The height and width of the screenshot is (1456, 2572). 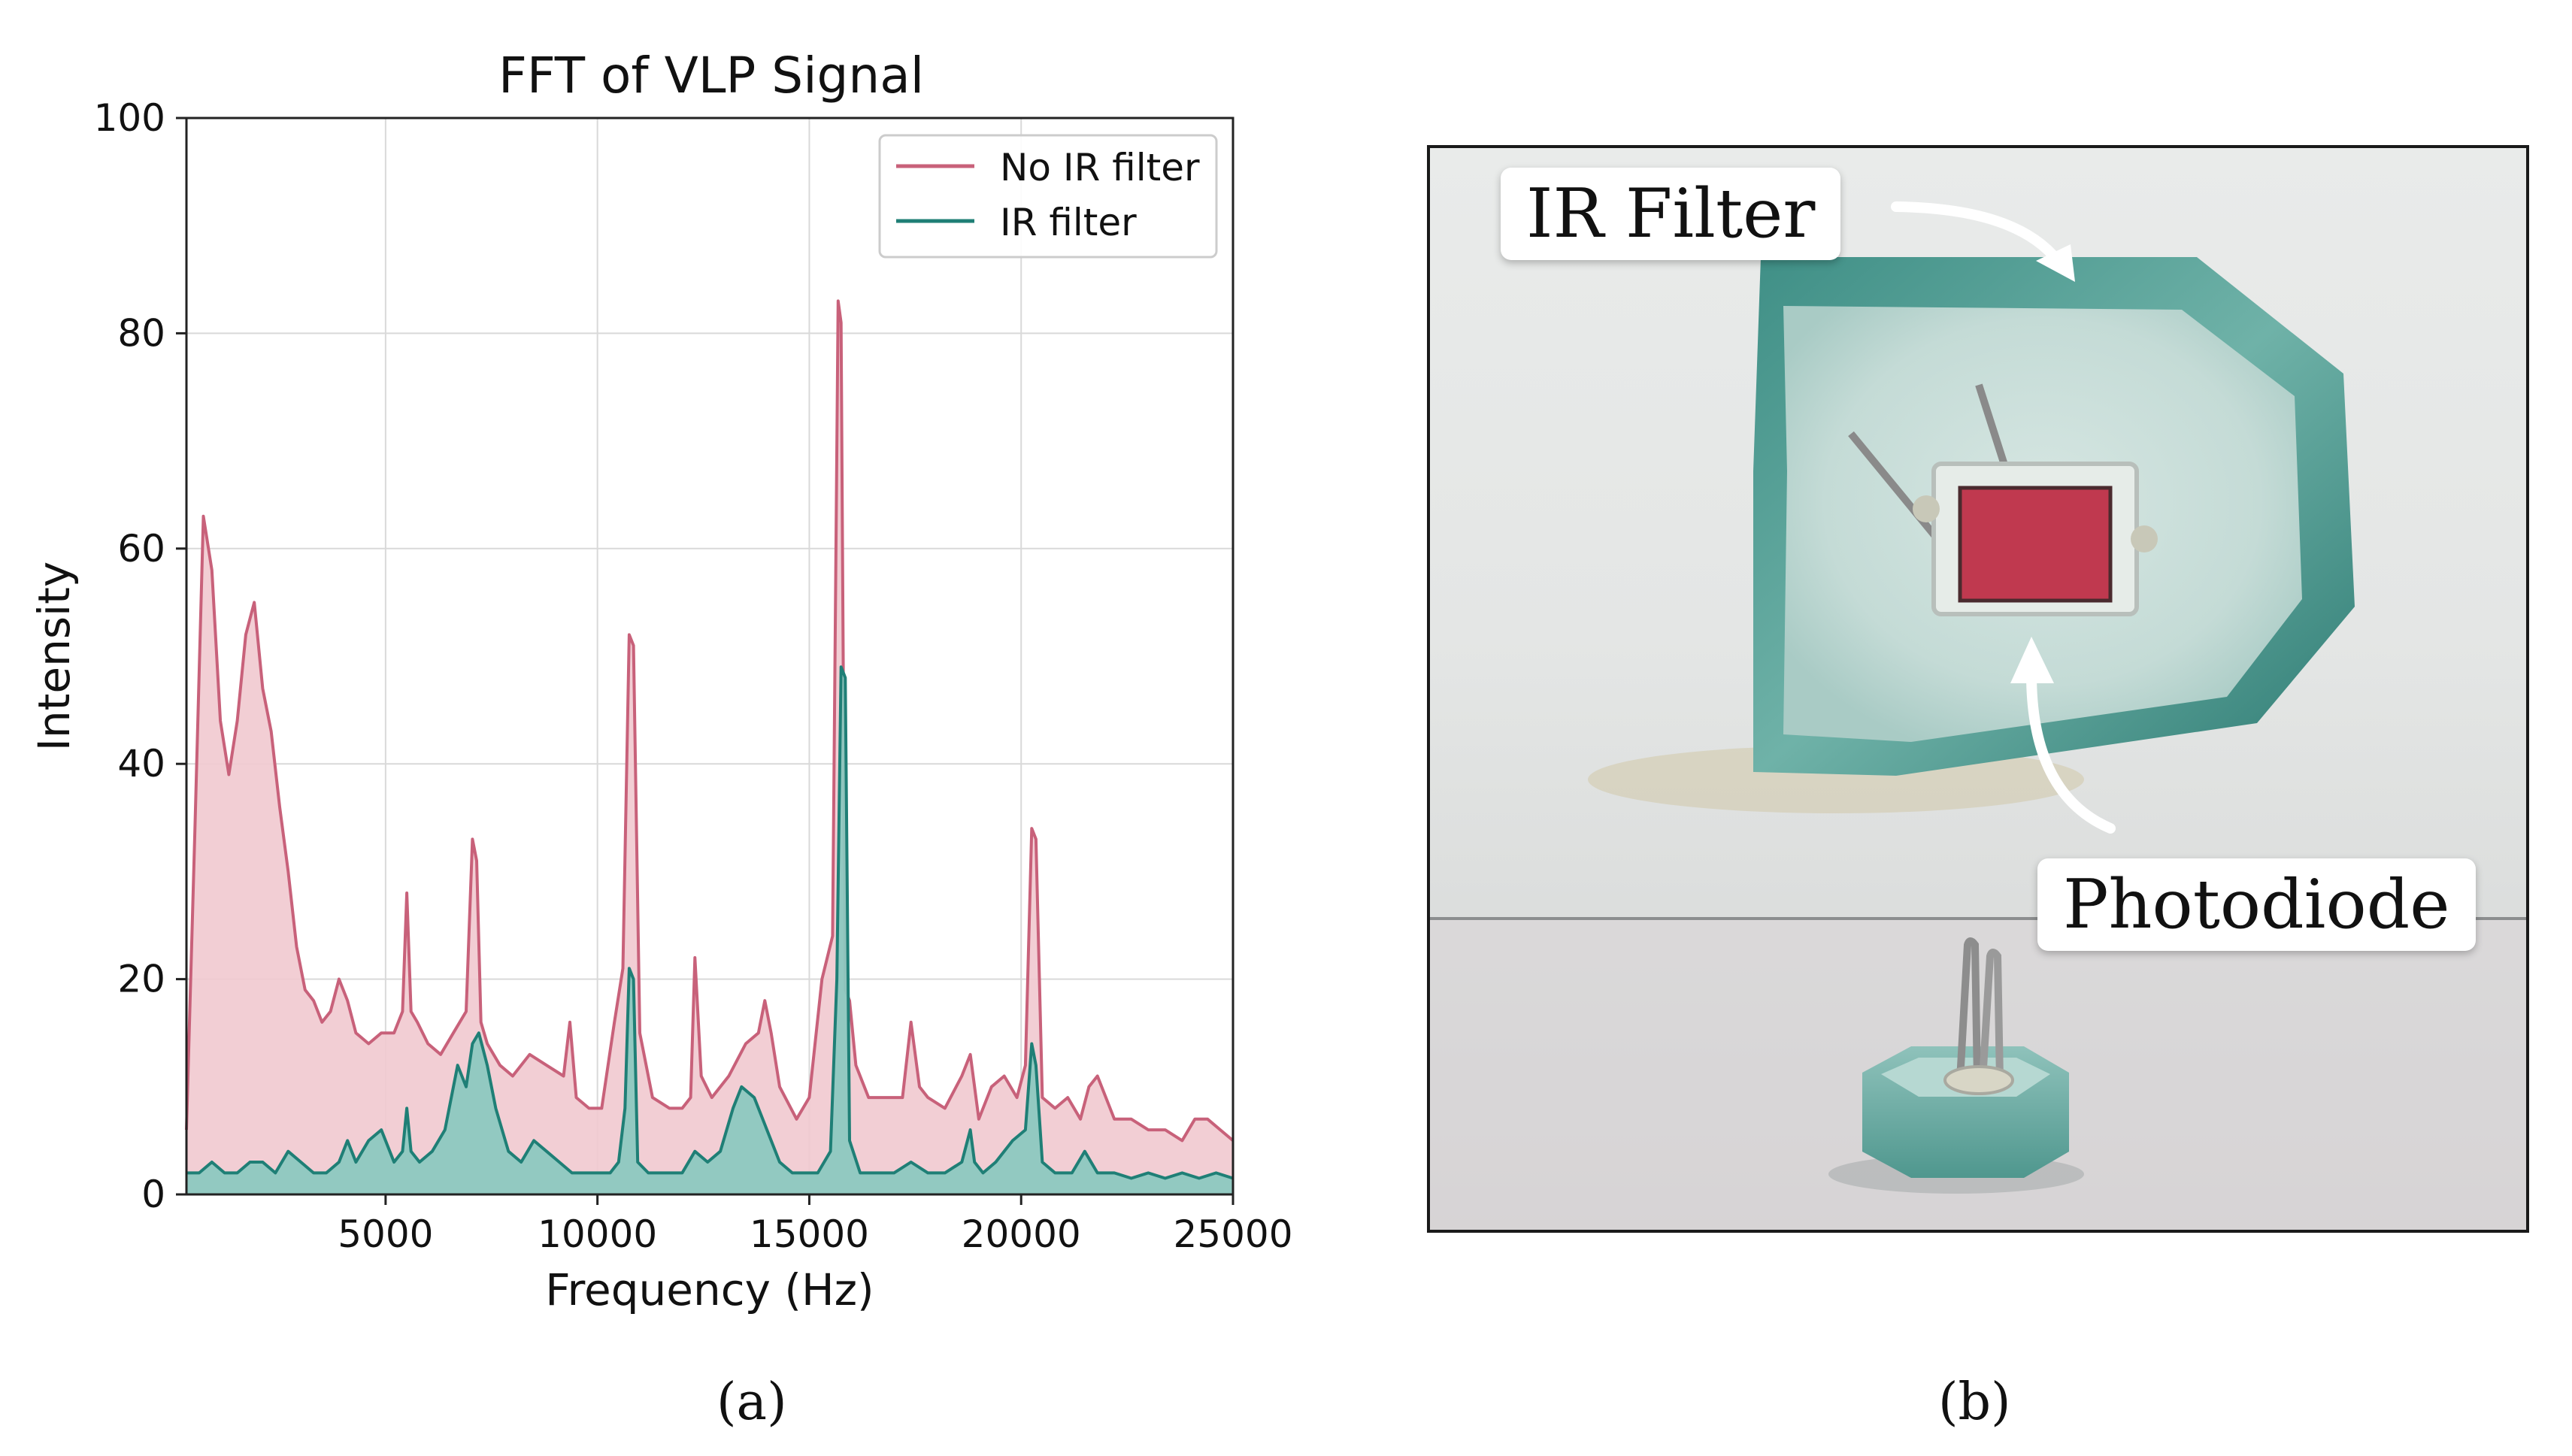 What do you see at coordinates (1068, 222) in the screenshot?
I see `legend-label-ir: IR filter` at bounding box center [1068, 222].